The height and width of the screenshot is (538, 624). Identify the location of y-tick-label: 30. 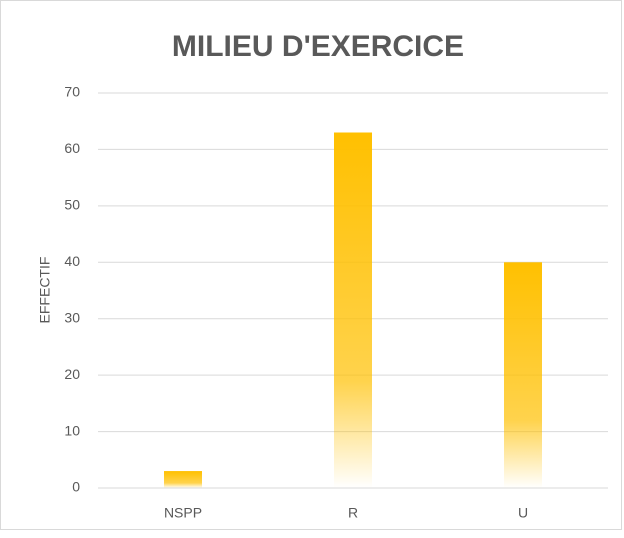
(72, 317).